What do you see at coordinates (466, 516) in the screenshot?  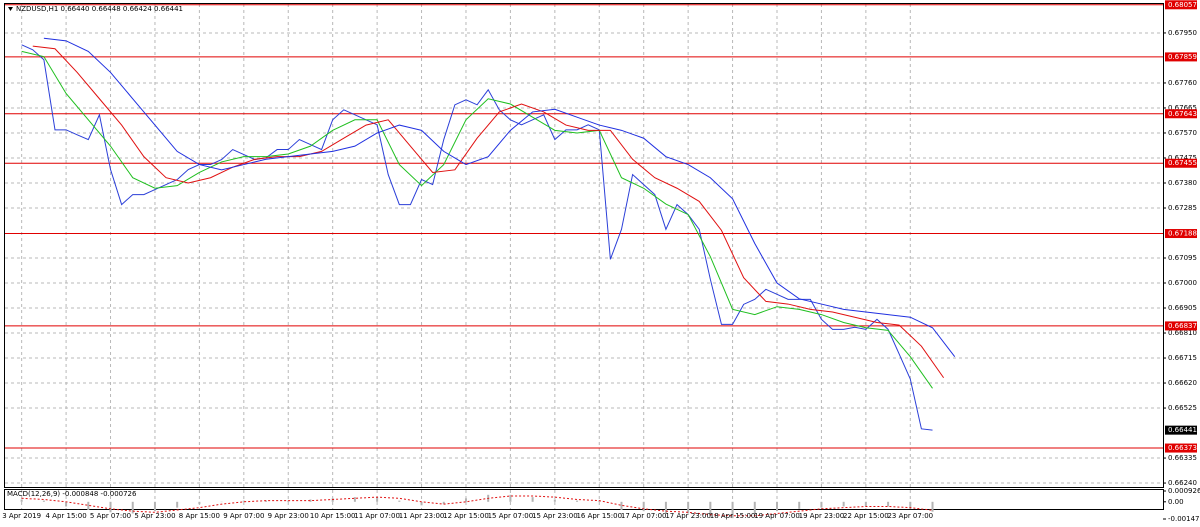 I see `x-tick-label: 12 Apr 15:00` at bounding box center [466, 516].